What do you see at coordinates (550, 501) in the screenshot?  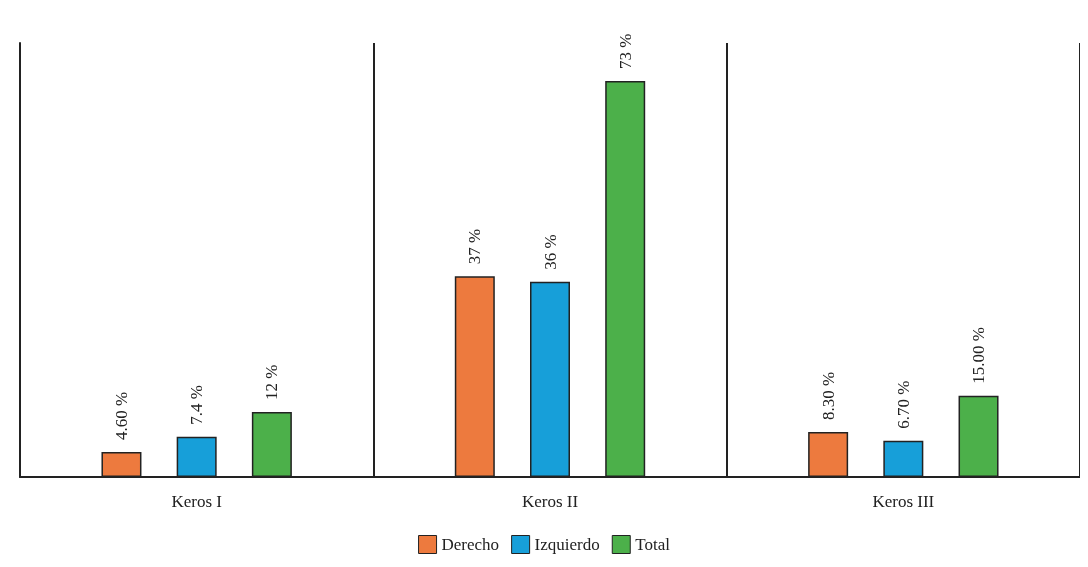 I see `x-tick-label: Keros II` at bounding box center [550, 501].